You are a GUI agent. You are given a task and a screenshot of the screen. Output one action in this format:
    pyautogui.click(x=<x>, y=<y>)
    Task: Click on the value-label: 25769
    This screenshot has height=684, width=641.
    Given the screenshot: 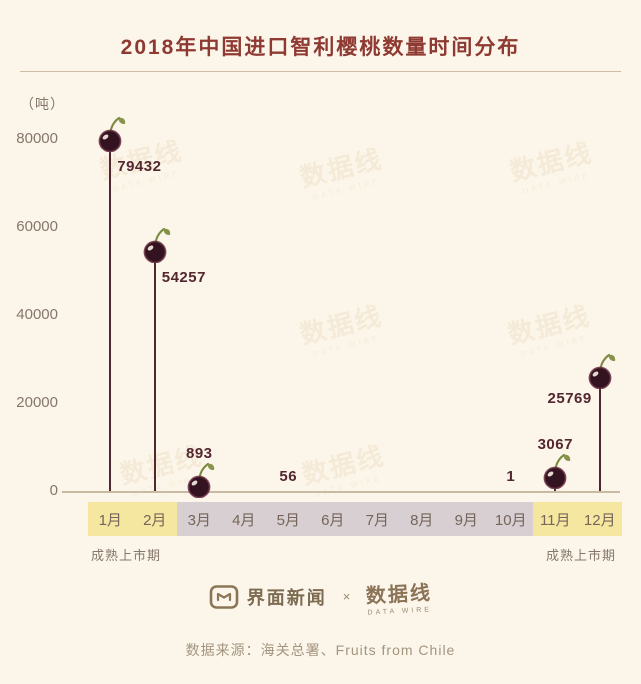 What is the action you would take?
    pyautogui.click(x=569, y=398)
    